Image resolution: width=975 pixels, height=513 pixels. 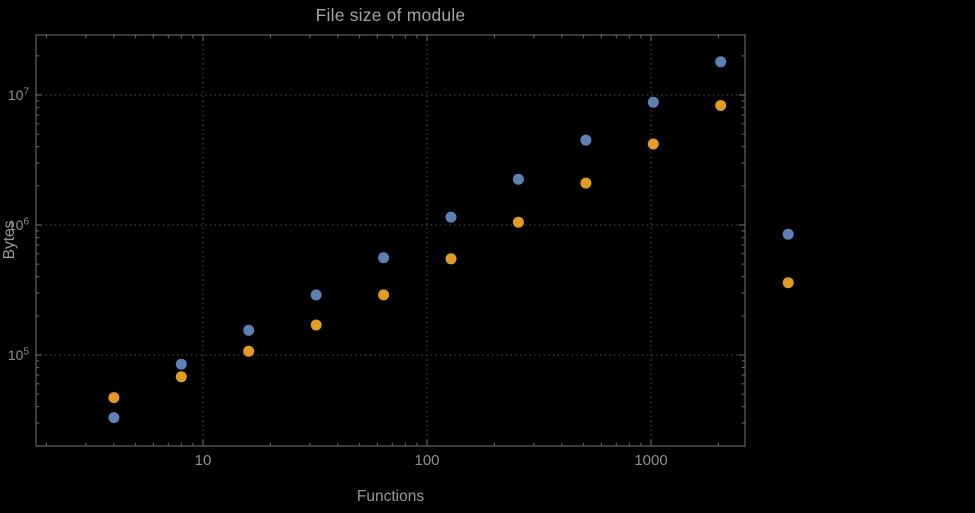 What do you see at coordinates (203, 460) in the screenshot?
I see `x-tick-label: 10` at bounding box center [203, 460].